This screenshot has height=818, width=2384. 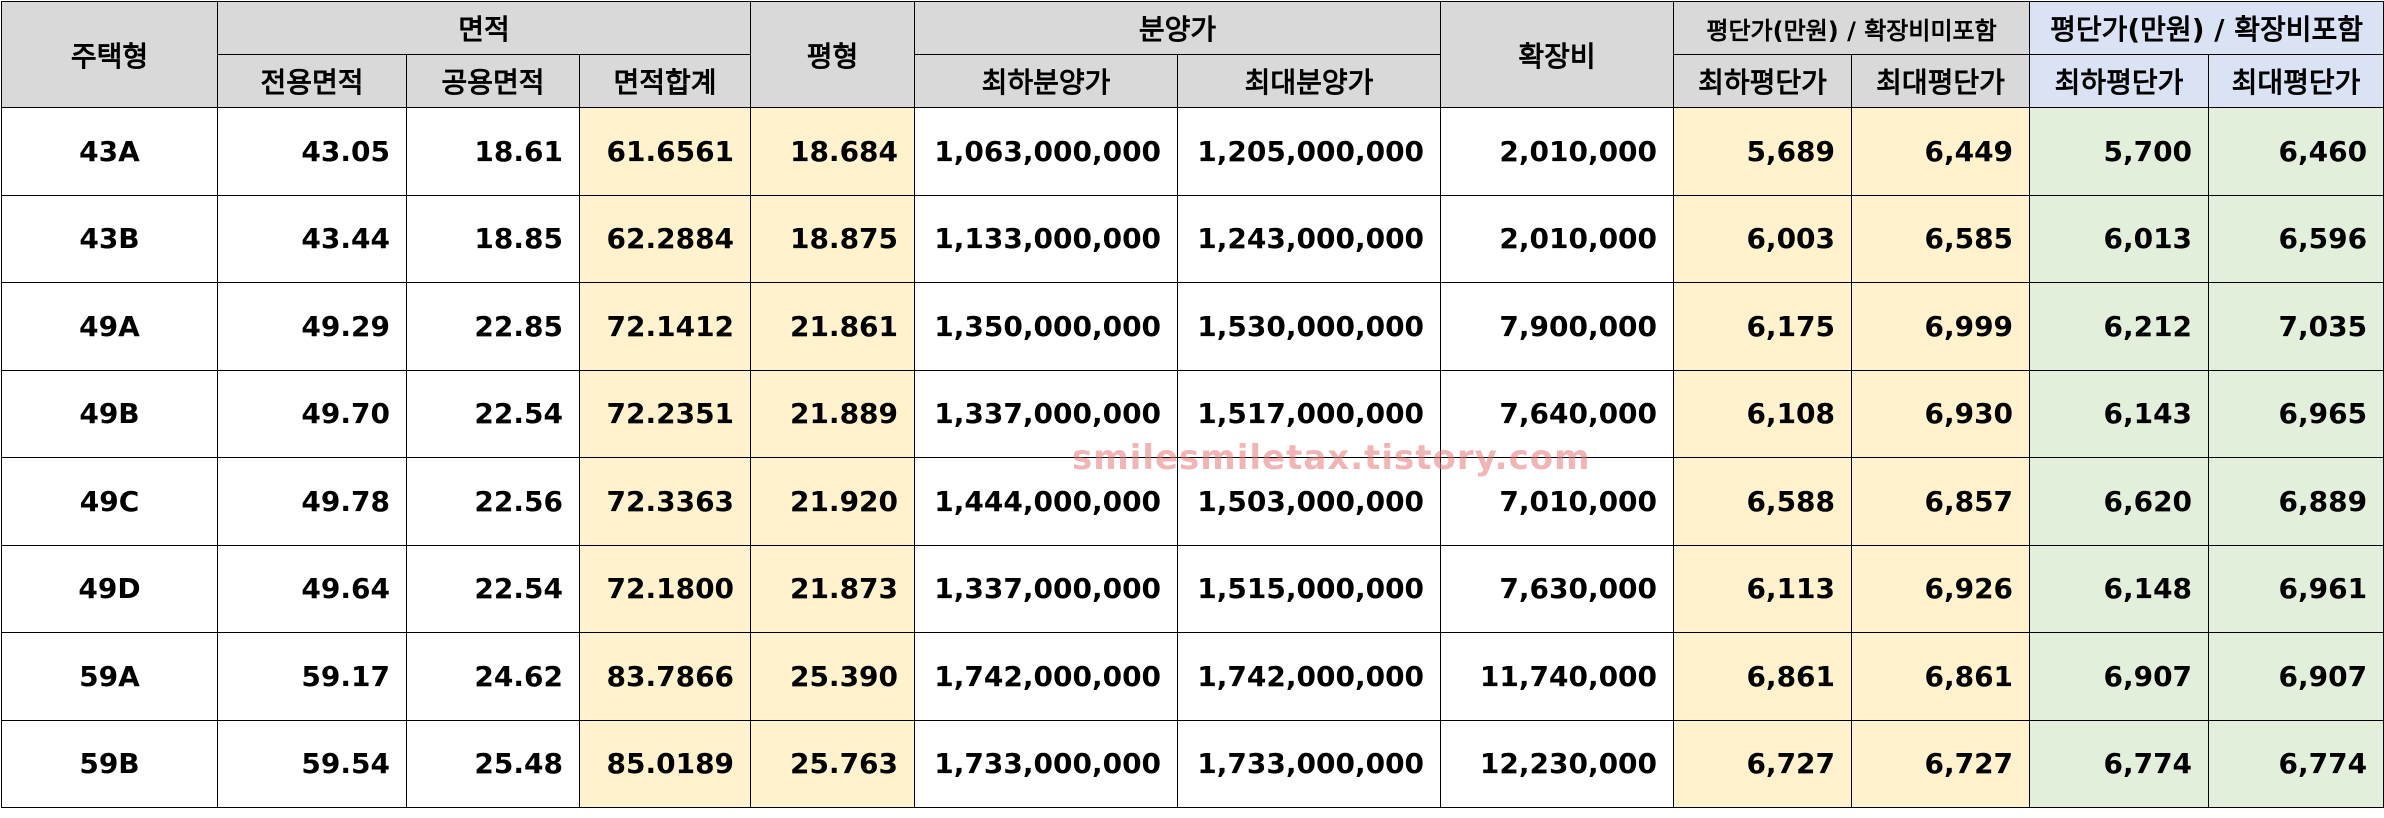 What do you see at coordinates (2119, 413) in the screenshot?
I see `cell-incl-min: 6,143` at bounding box center [2119, 413].